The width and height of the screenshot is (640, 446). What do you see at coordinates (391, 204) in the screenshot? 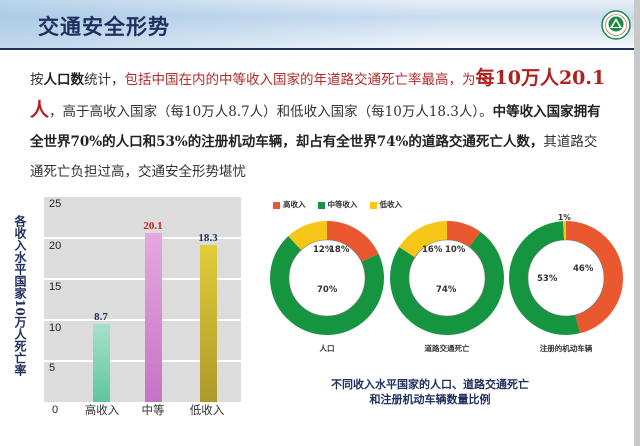
I see `legend-label: 低收入` at bounding box center [391, 204].